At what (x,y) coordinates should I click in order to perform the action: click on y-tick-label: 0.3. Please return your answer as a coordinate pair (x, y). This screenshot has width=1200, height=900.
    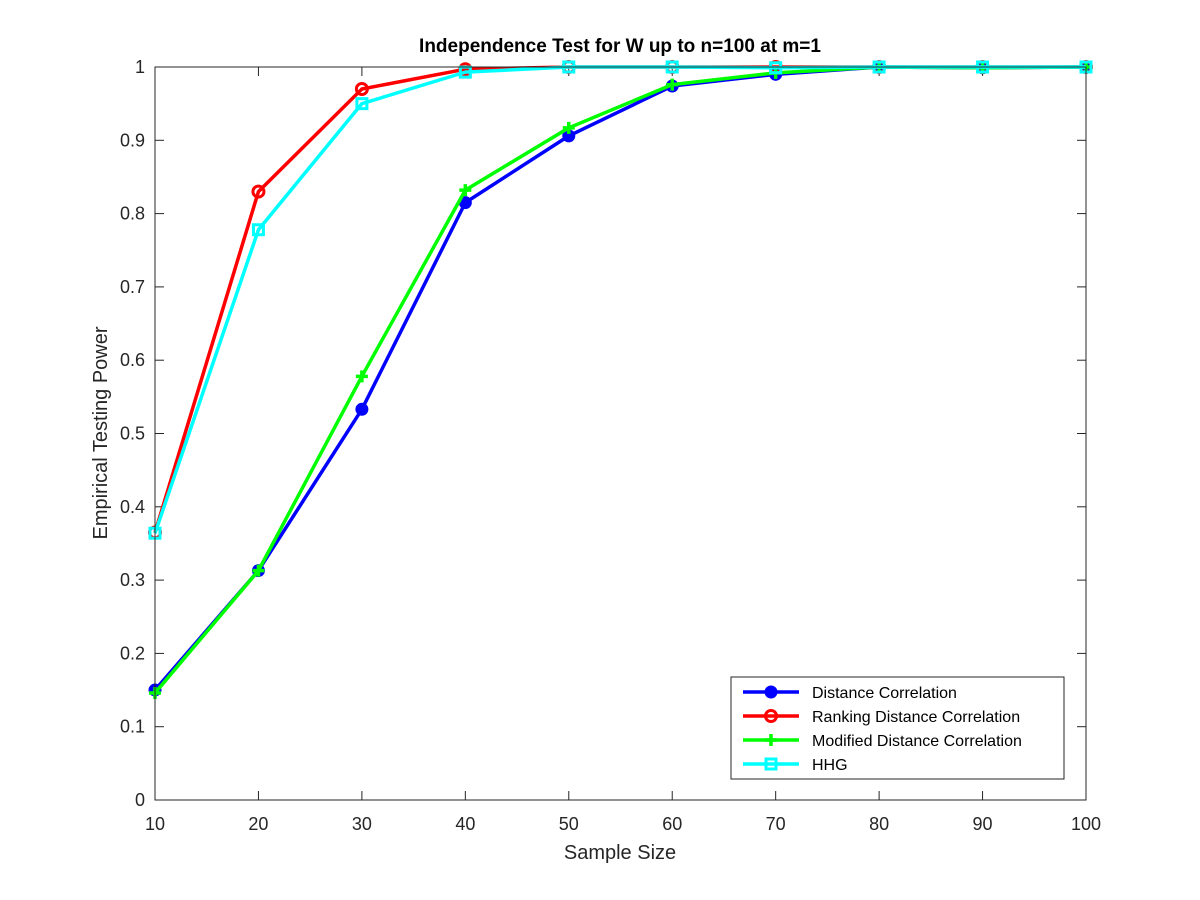
    Looking at the image, I should click on (132, 580).